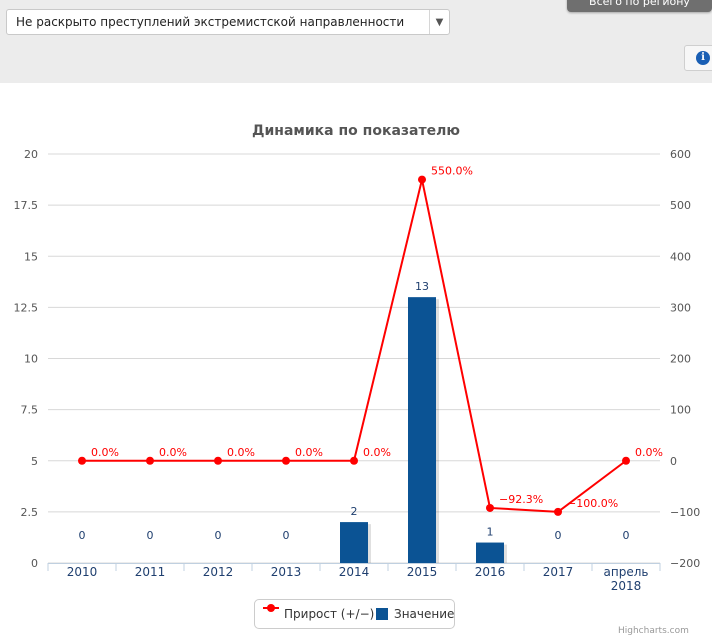 The height and width of the screenshot is (636, 712). What do you see at coordinates (680, 205) in the screenshot?
I see `y-right-tick-label: 500` at bounding box center [680, 205].